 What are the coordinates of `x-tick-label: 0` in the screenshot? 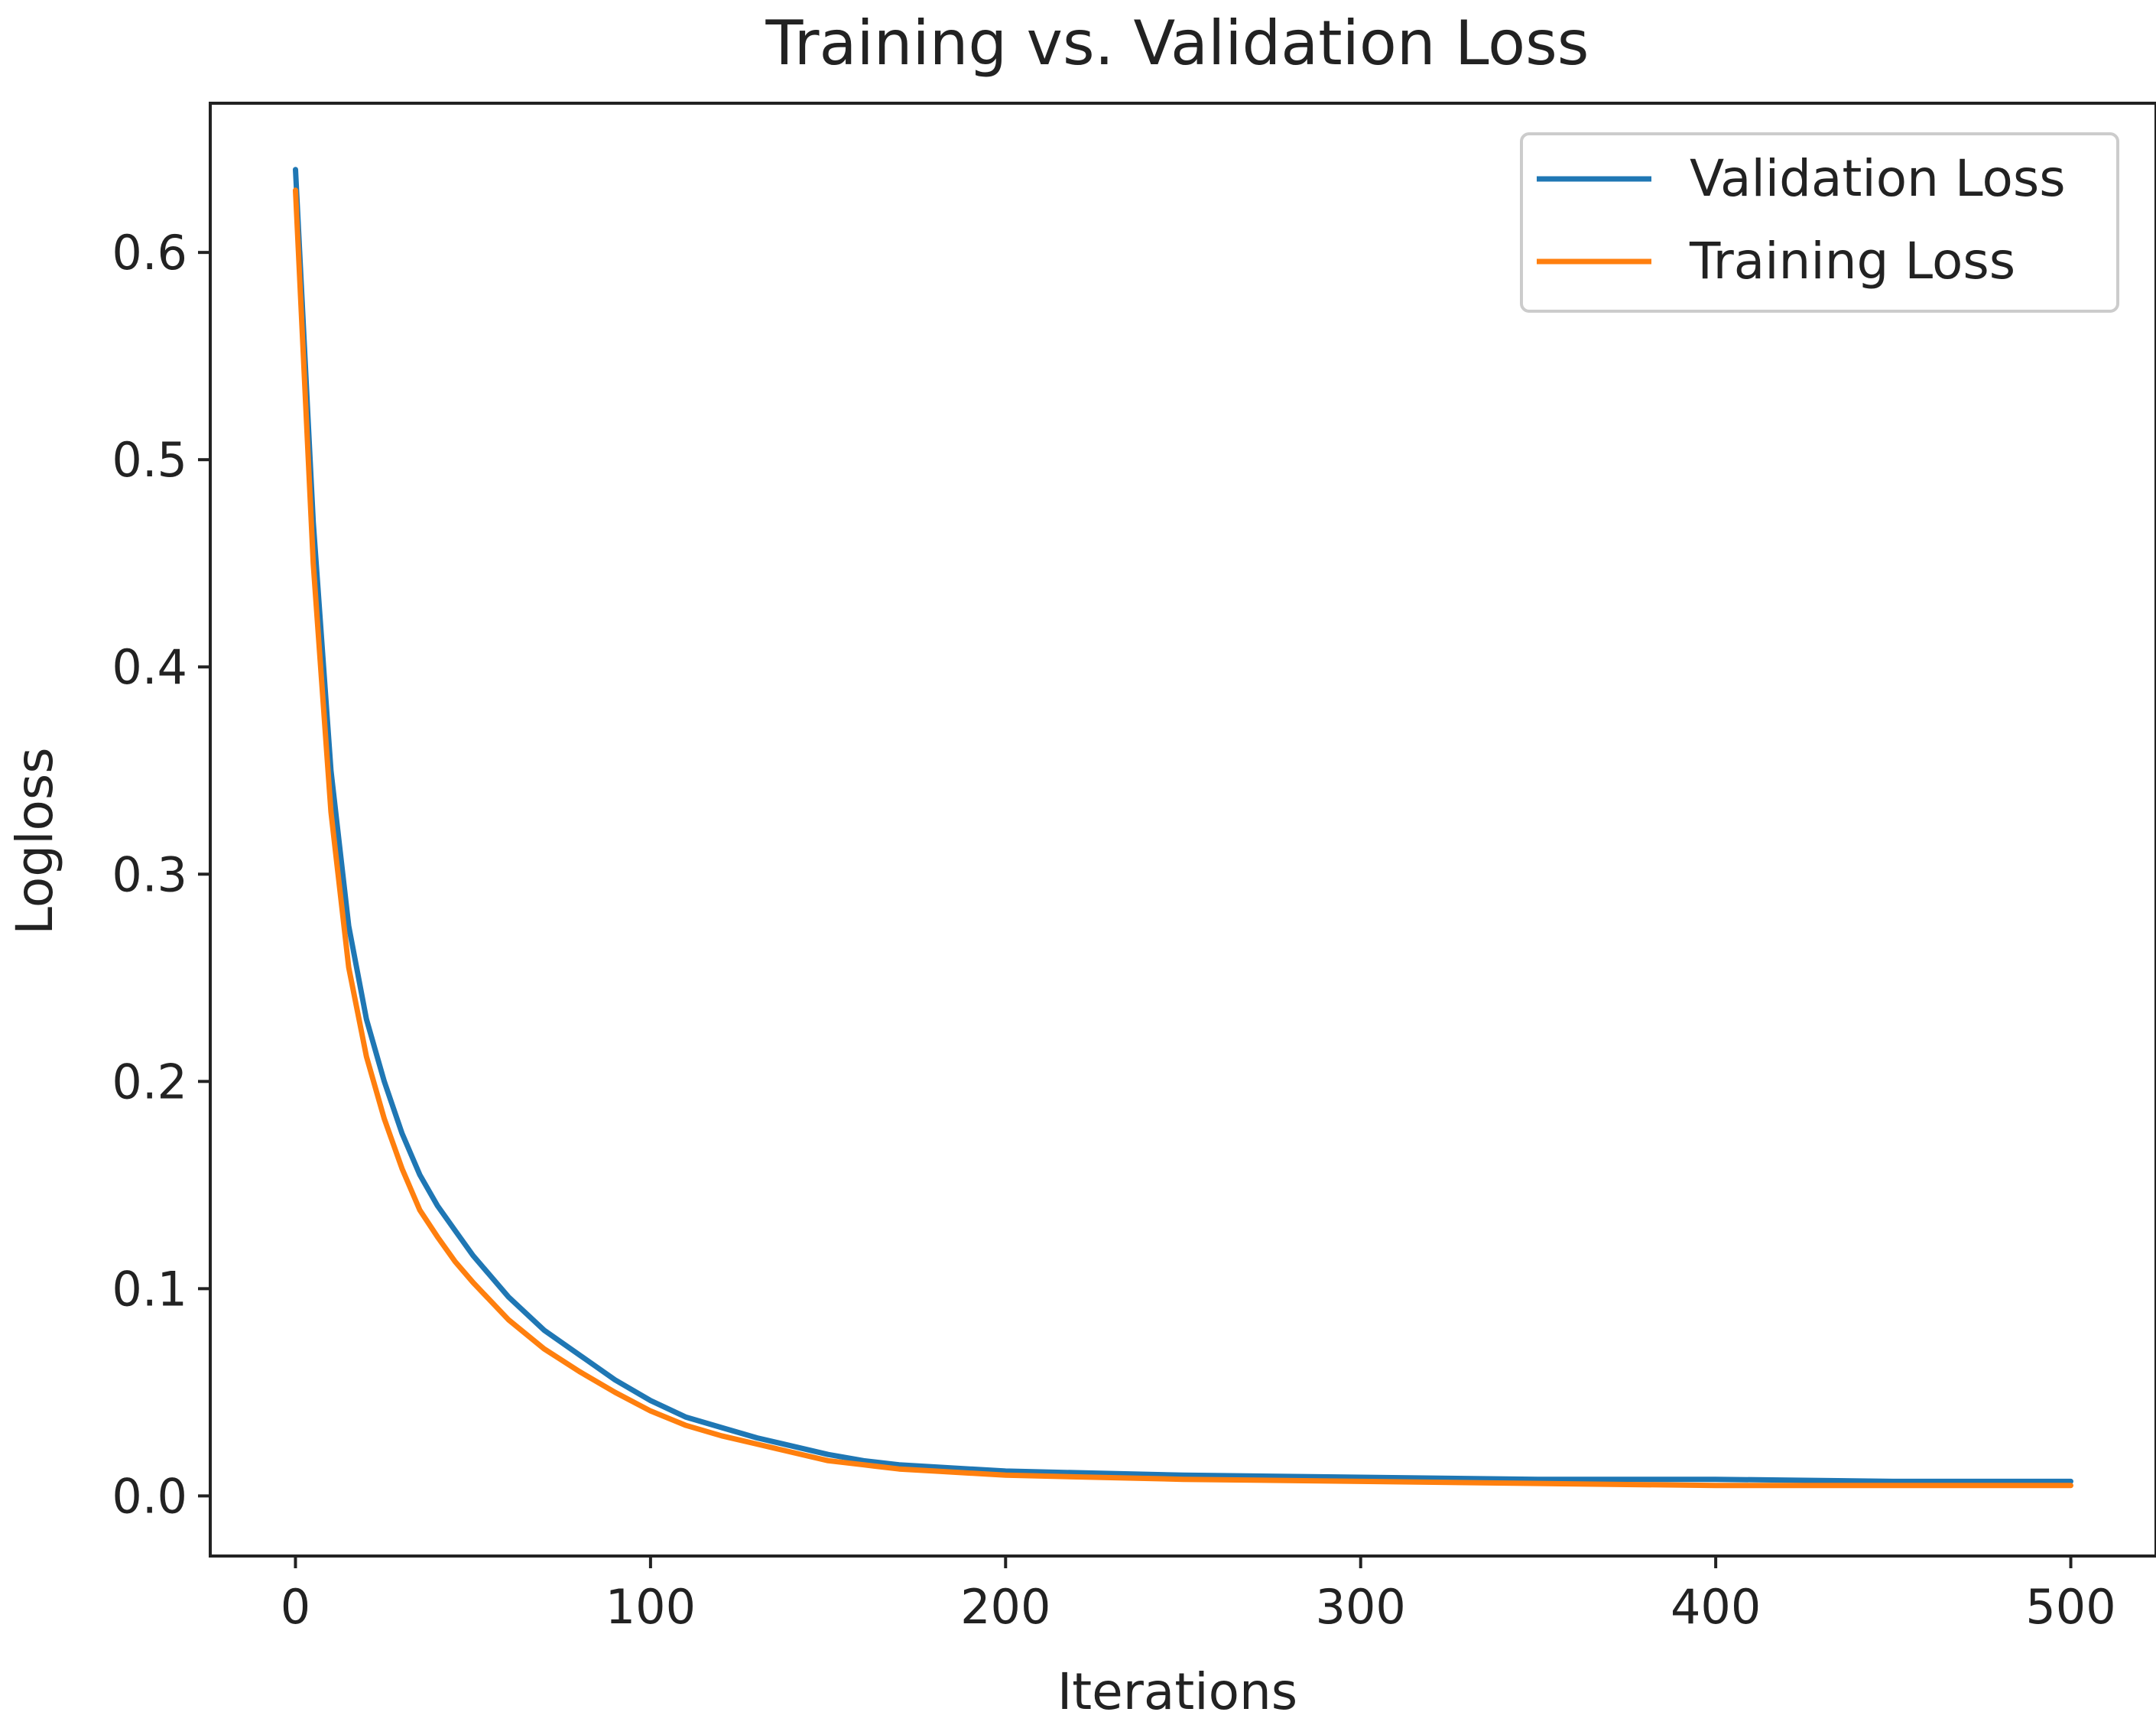 It's located at (295, 1607).